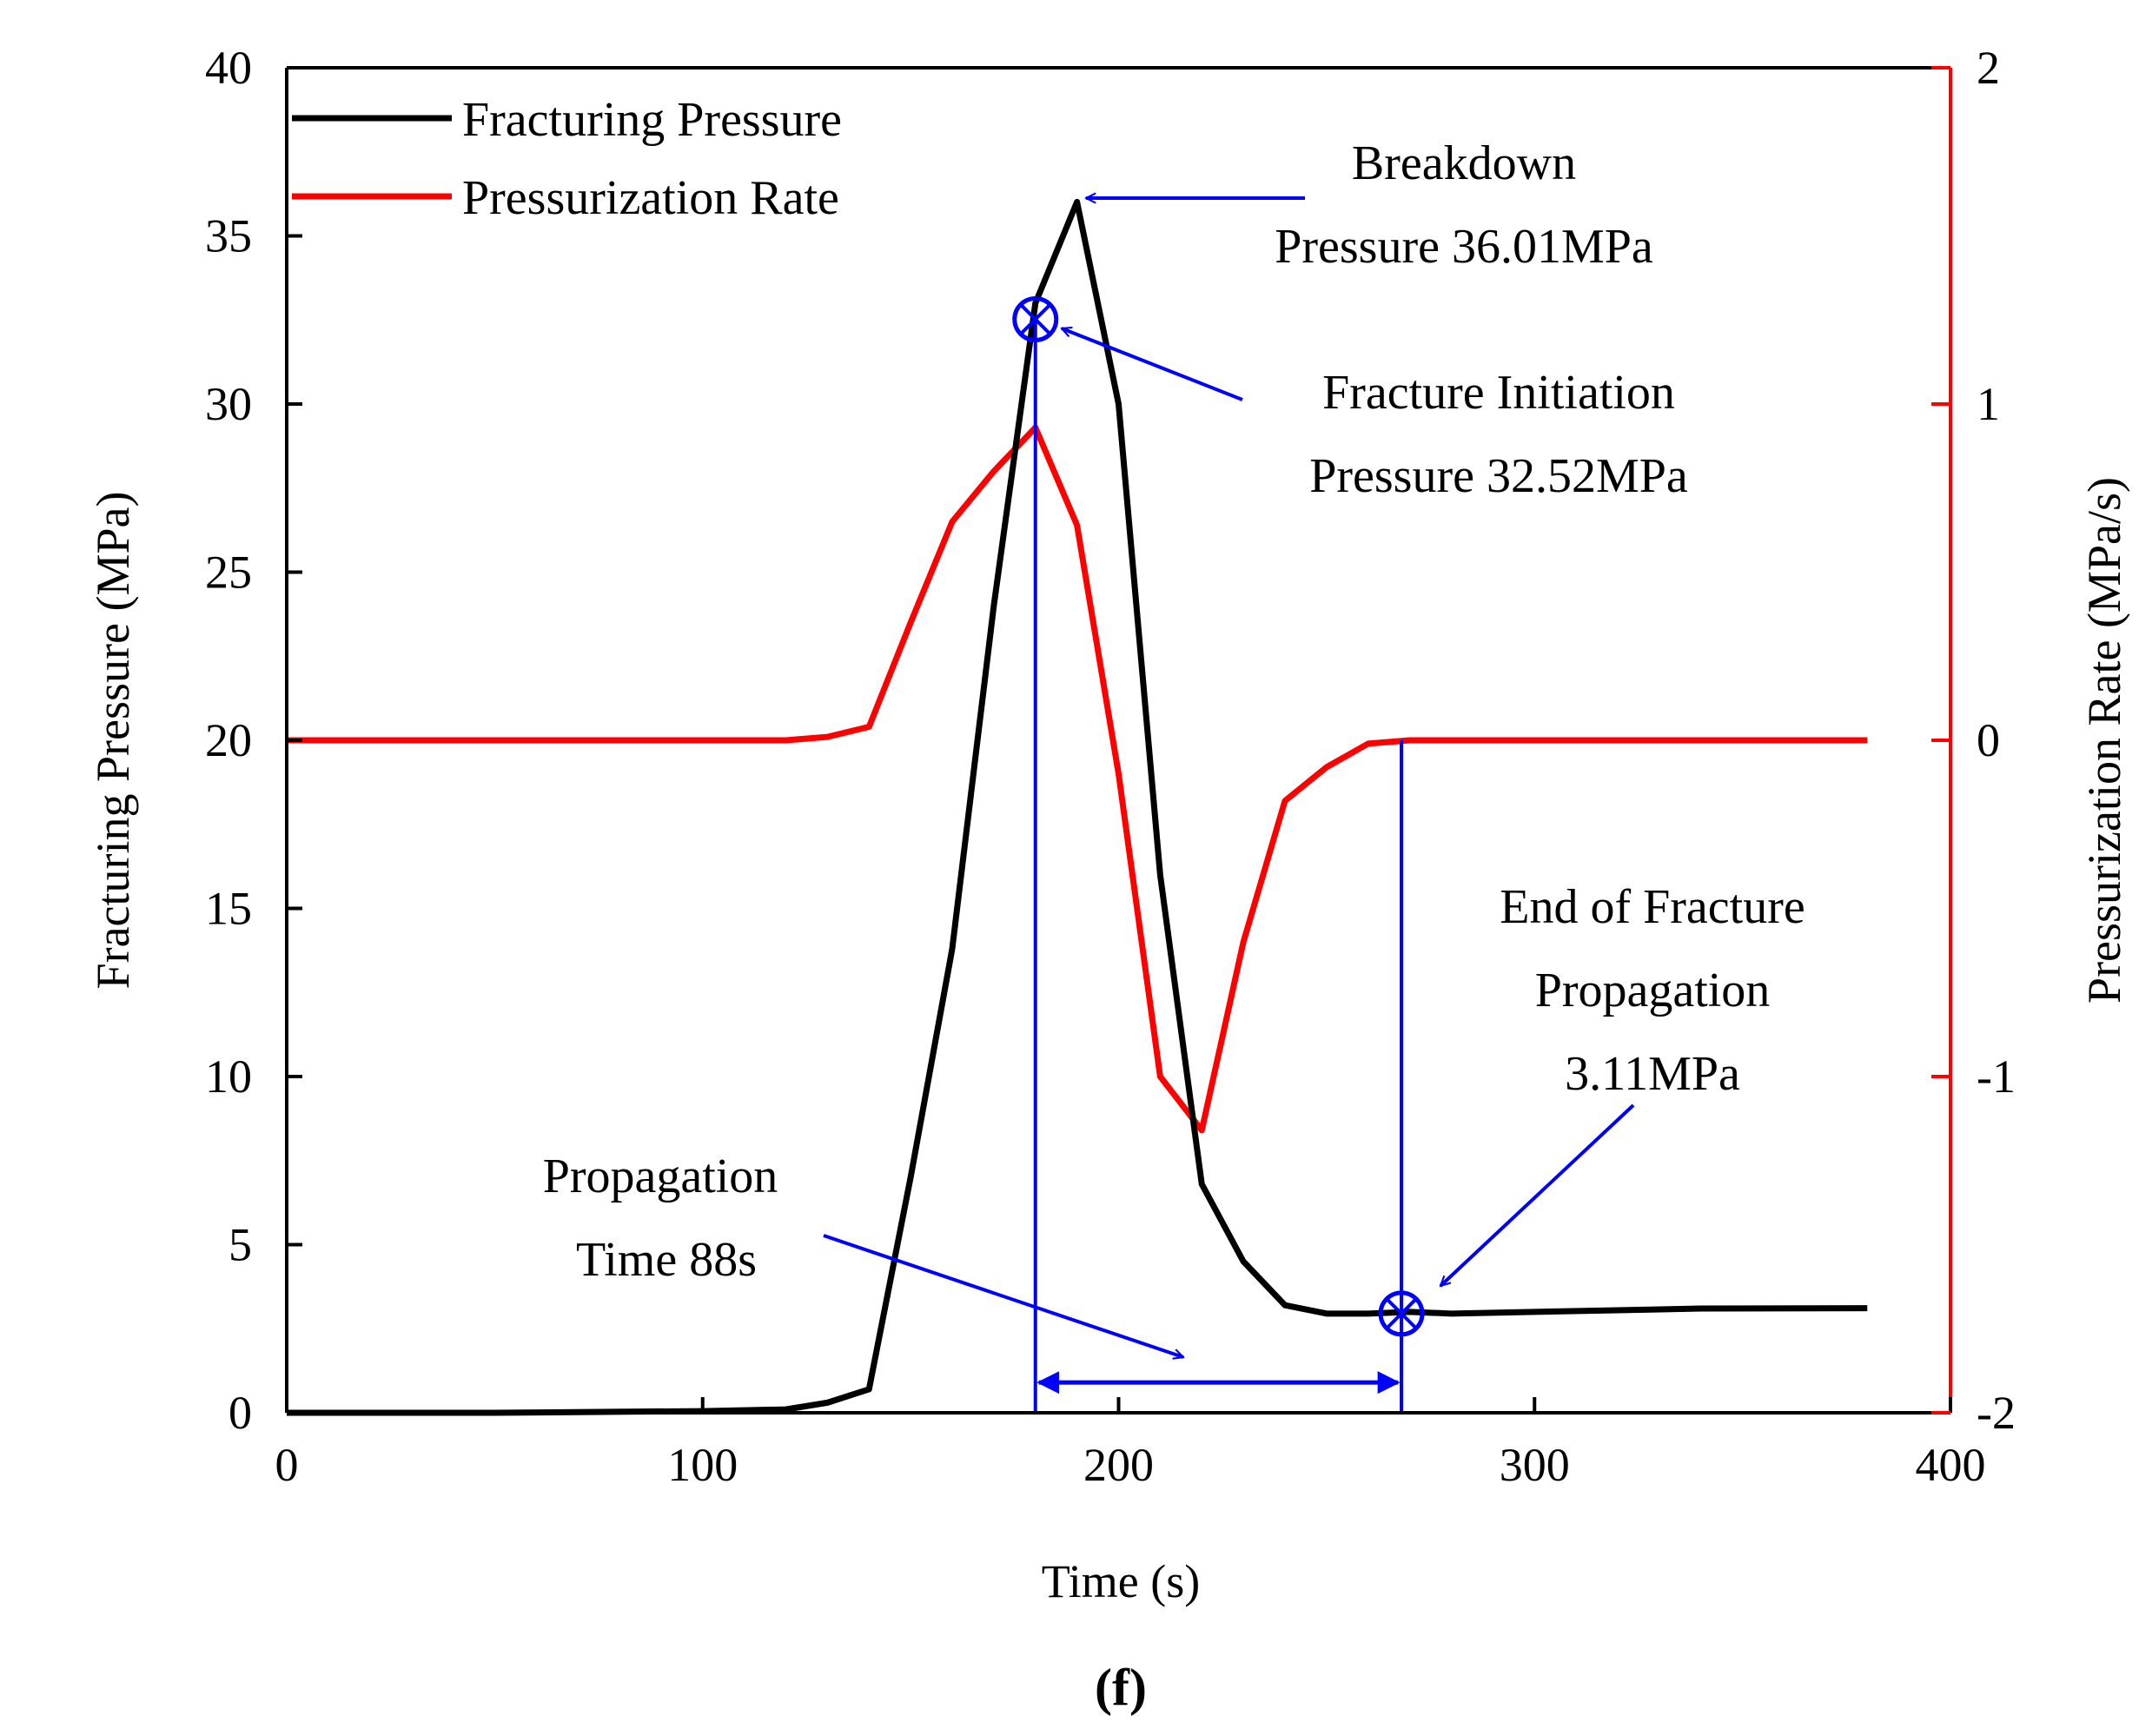 Image resolution: width=2139 pixels, height=1736 pixels. Describe the element at coordinates (1121, 1581) in the screenshot. I see `x-axis-title: Time (s)` at that location.